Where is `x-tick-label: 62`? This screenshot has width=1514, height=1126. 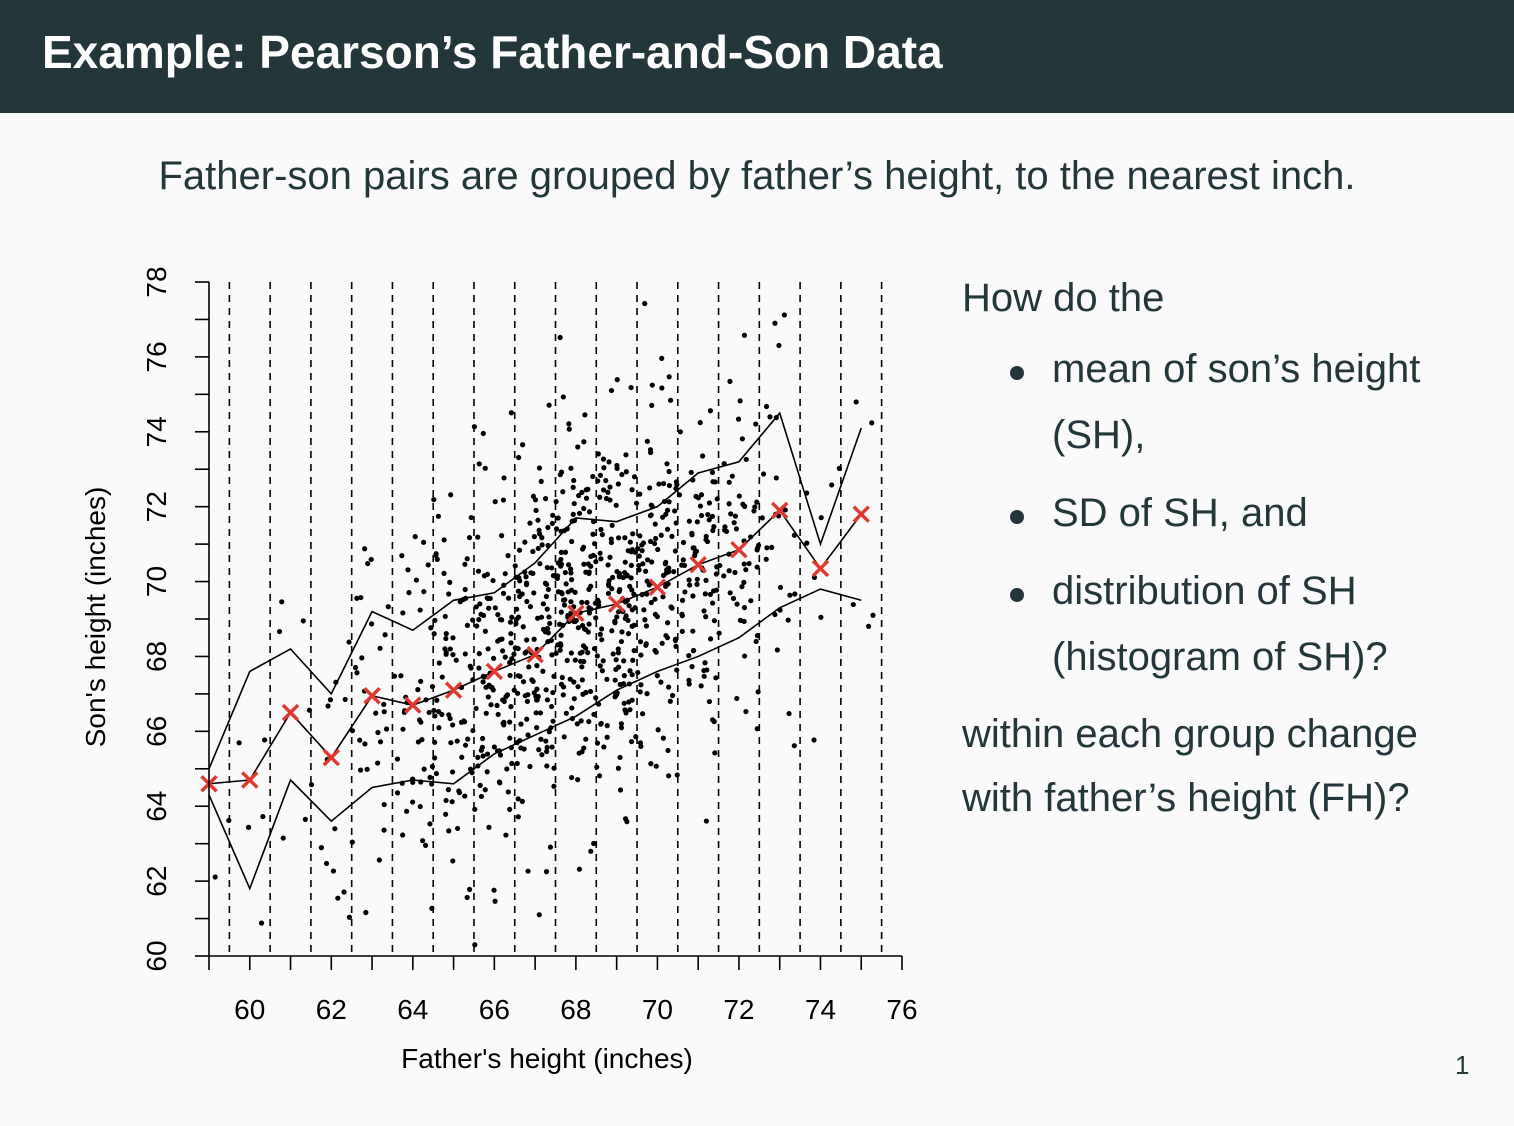 x-tick-label: 62 is located at coordinates (331, 1009).